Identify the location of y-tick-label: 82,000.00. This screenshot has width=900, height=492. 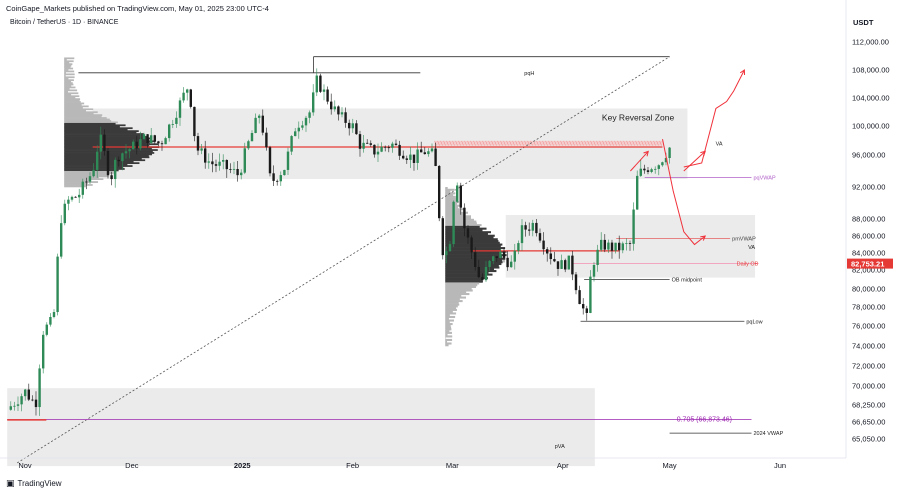
(868, 270).